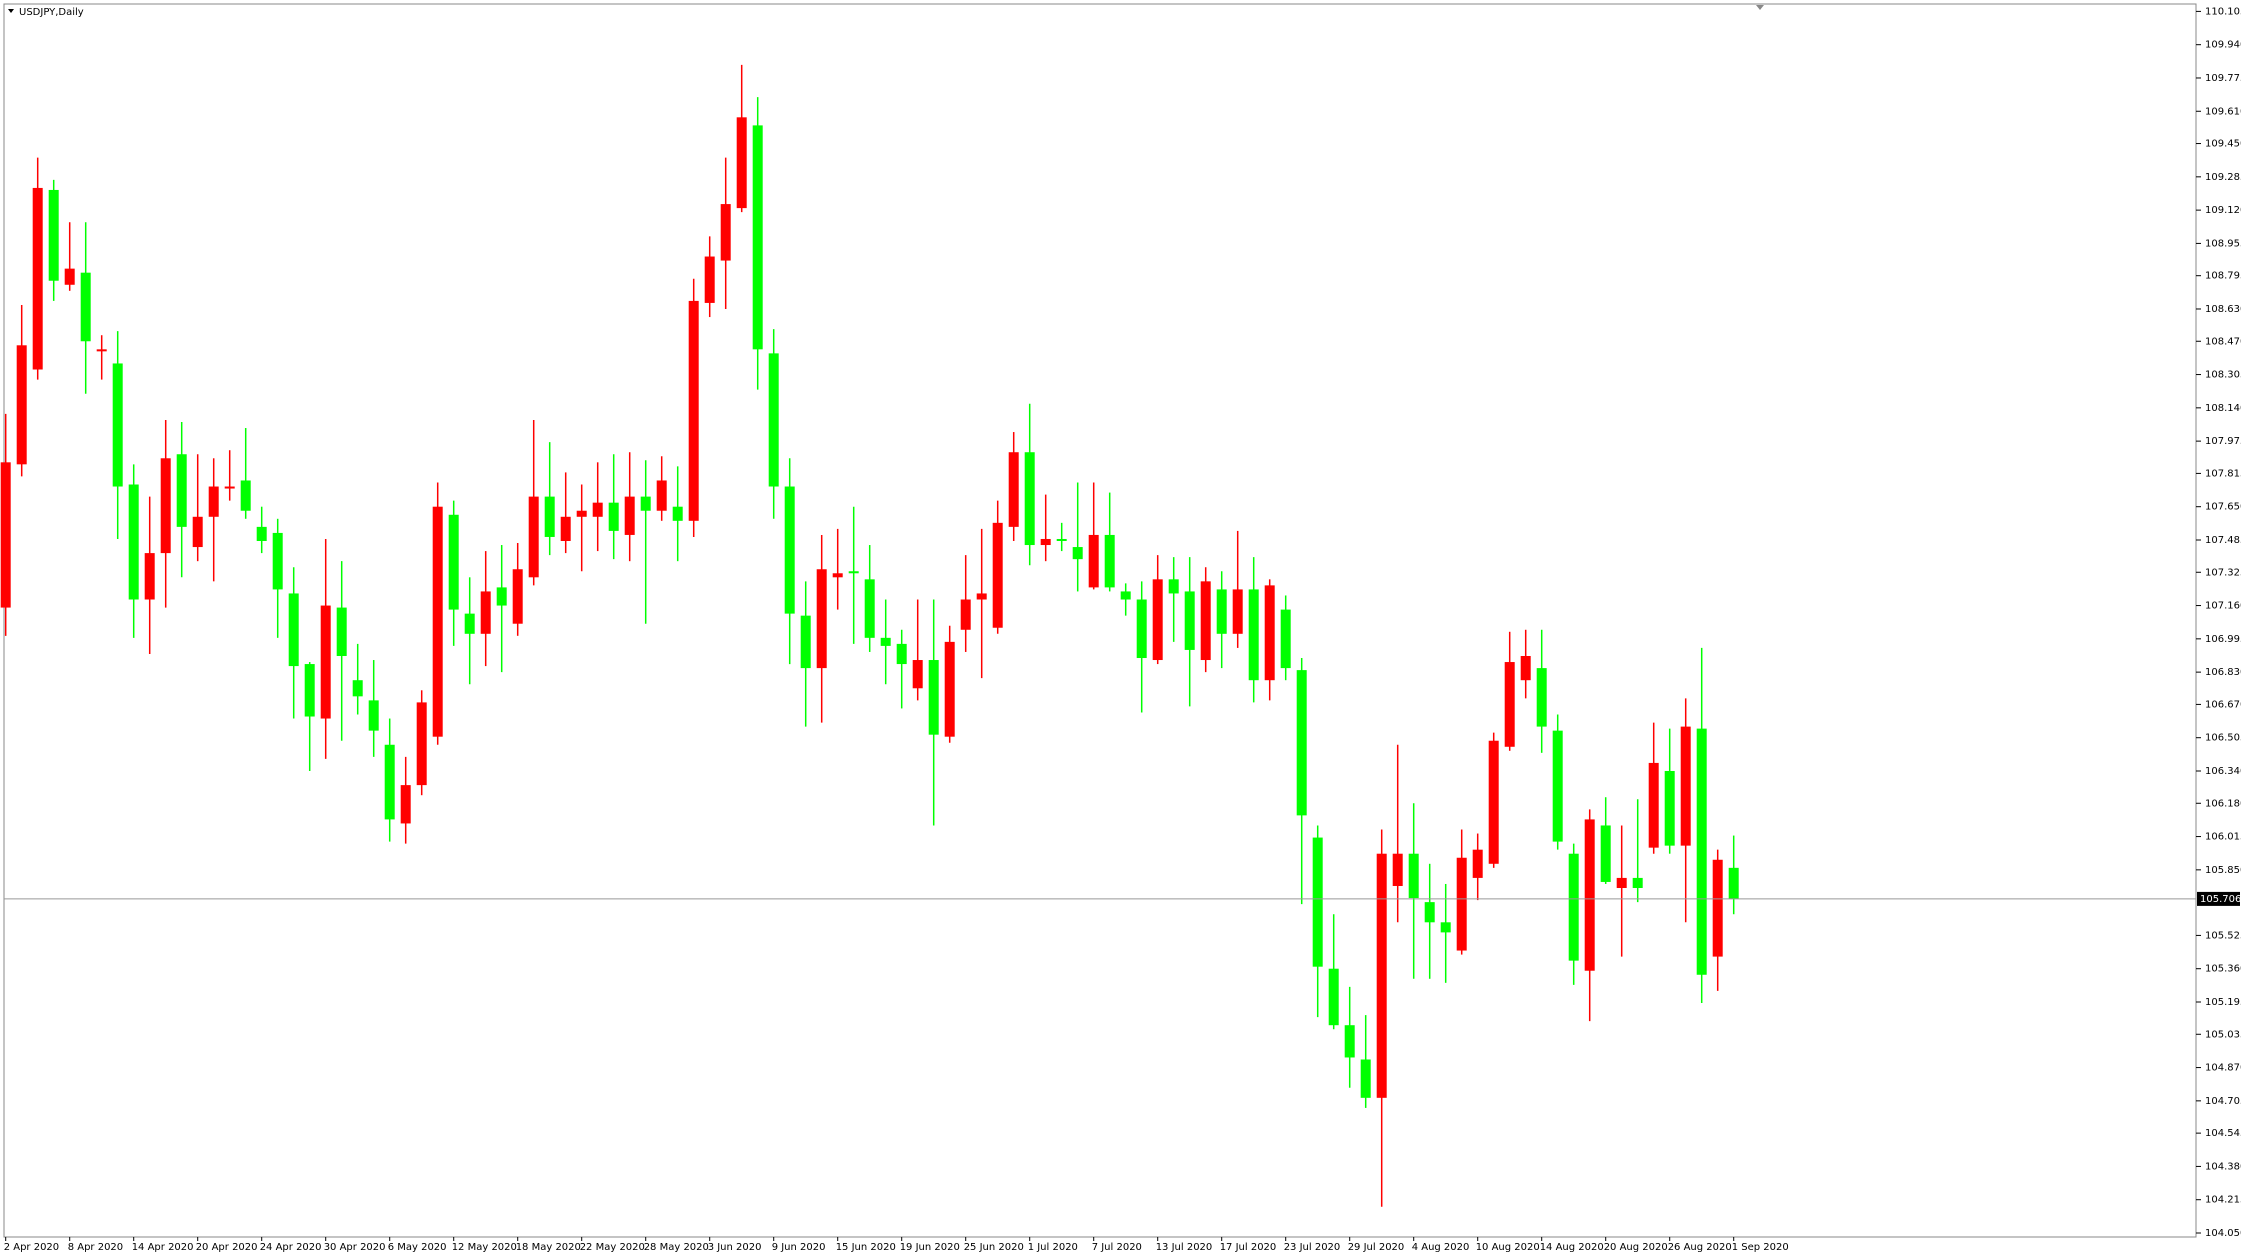 This screenshot has height=1260, width=2241. I want to click on y-tick-label: 106.670, so click(2223, 704).